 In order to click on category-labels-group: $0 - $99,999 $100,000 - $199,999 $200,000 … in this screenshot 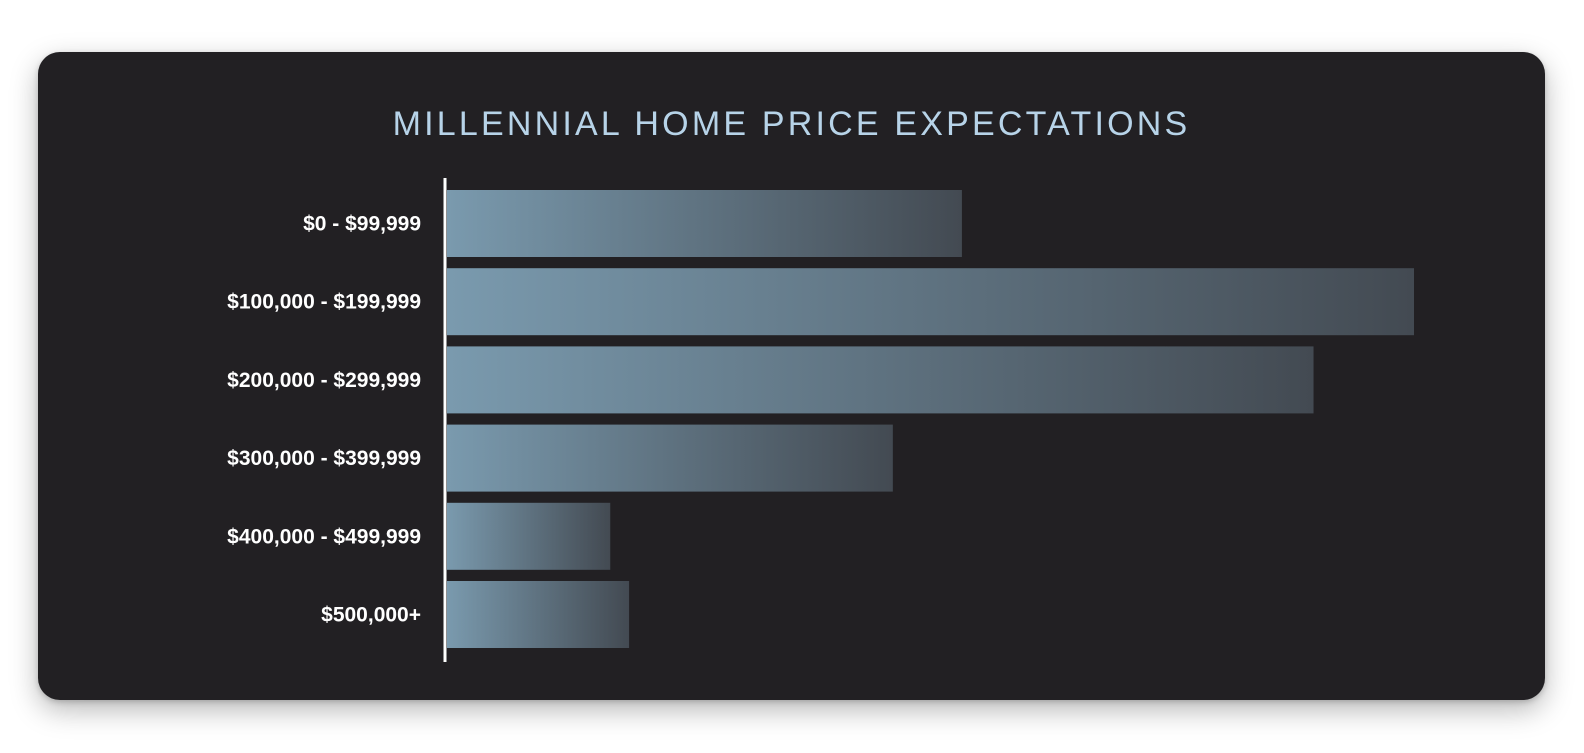, I will do `click(324, 420)`.